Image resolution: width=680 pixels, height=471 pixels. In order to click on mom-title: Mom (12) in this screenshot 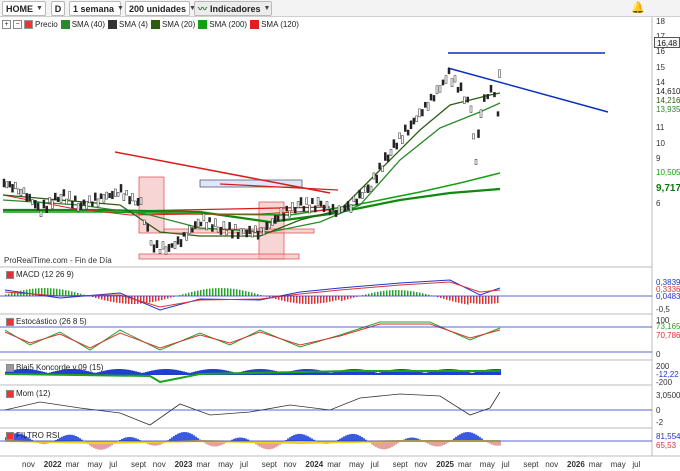, I will do `click(26, 393)`.